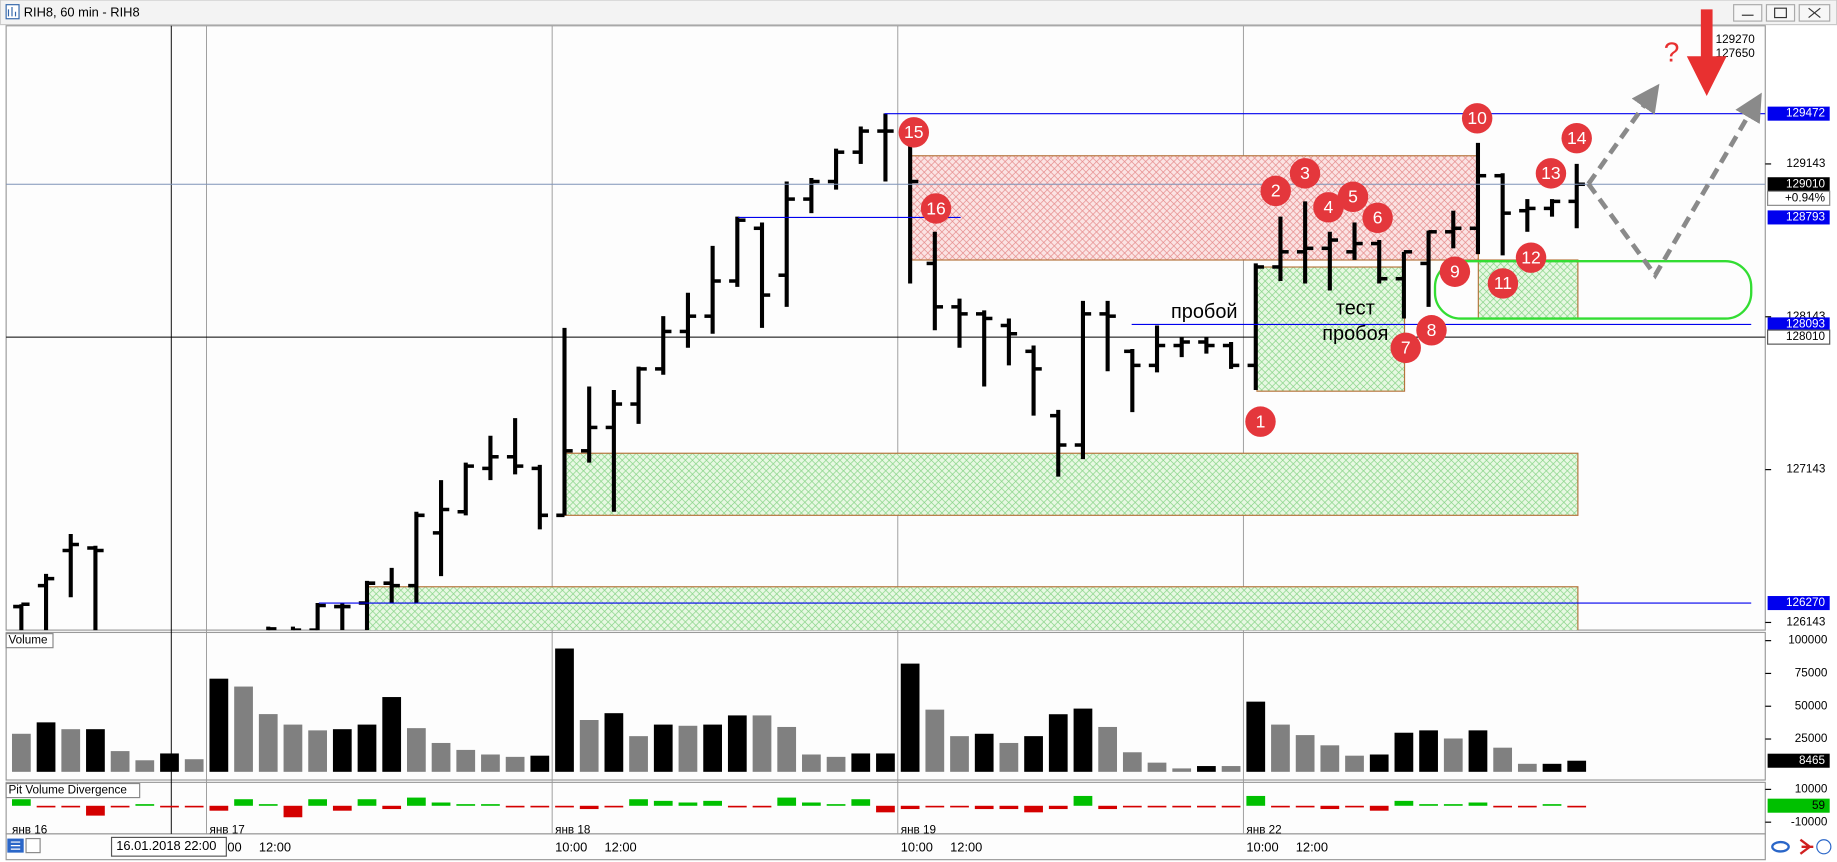  What do you see at coordinates (1812, 760) in the screenshot?
I see `volume-last-label: 8465` at bounding box center [1812, 760].